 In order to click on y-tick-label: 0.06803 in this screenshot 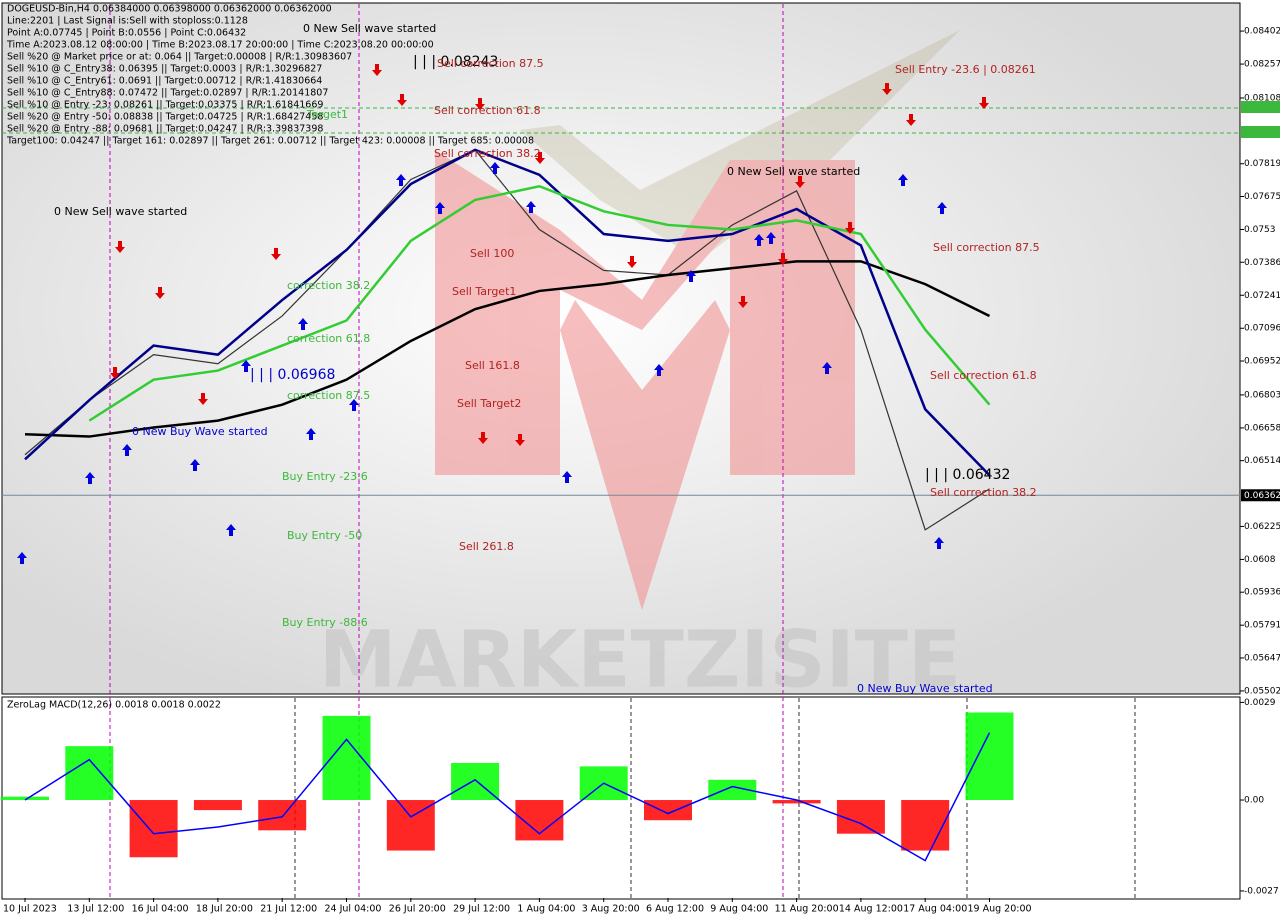, I will do `click(1262, 395)`.